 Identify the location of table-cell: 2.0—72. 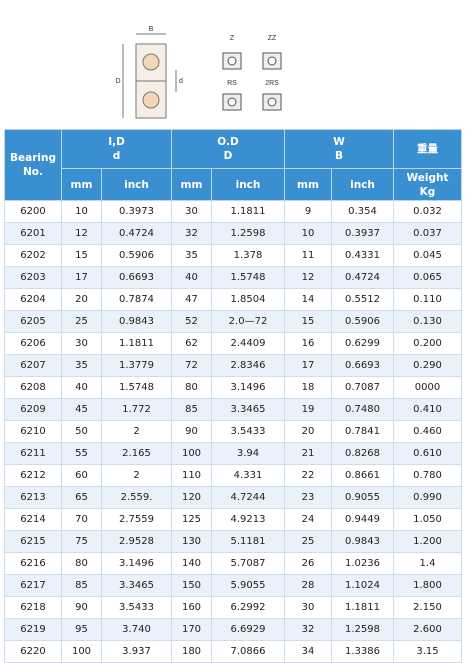
(248, 321).